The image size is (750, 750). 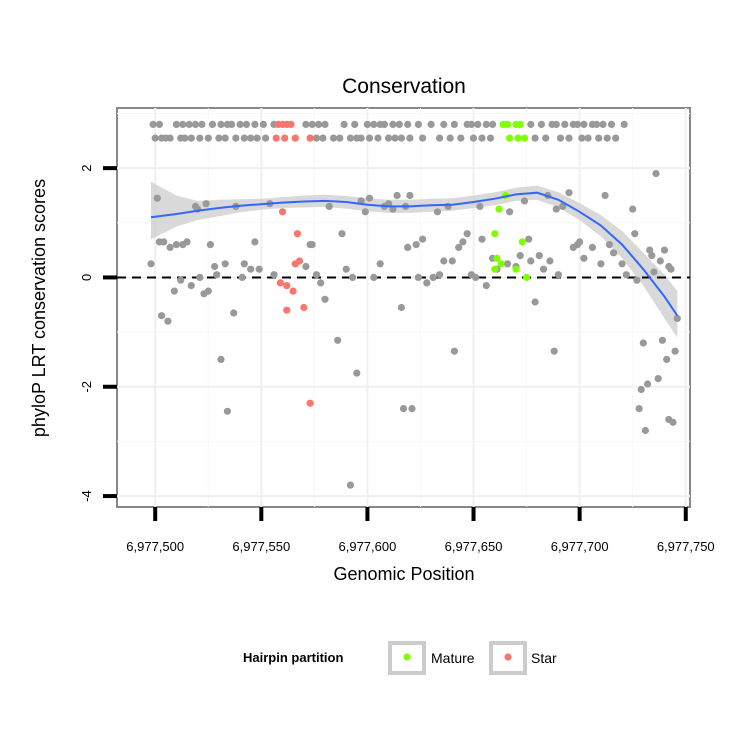 I want to click on x-tick-label: 6,977,750, so click(x=686, y=546).